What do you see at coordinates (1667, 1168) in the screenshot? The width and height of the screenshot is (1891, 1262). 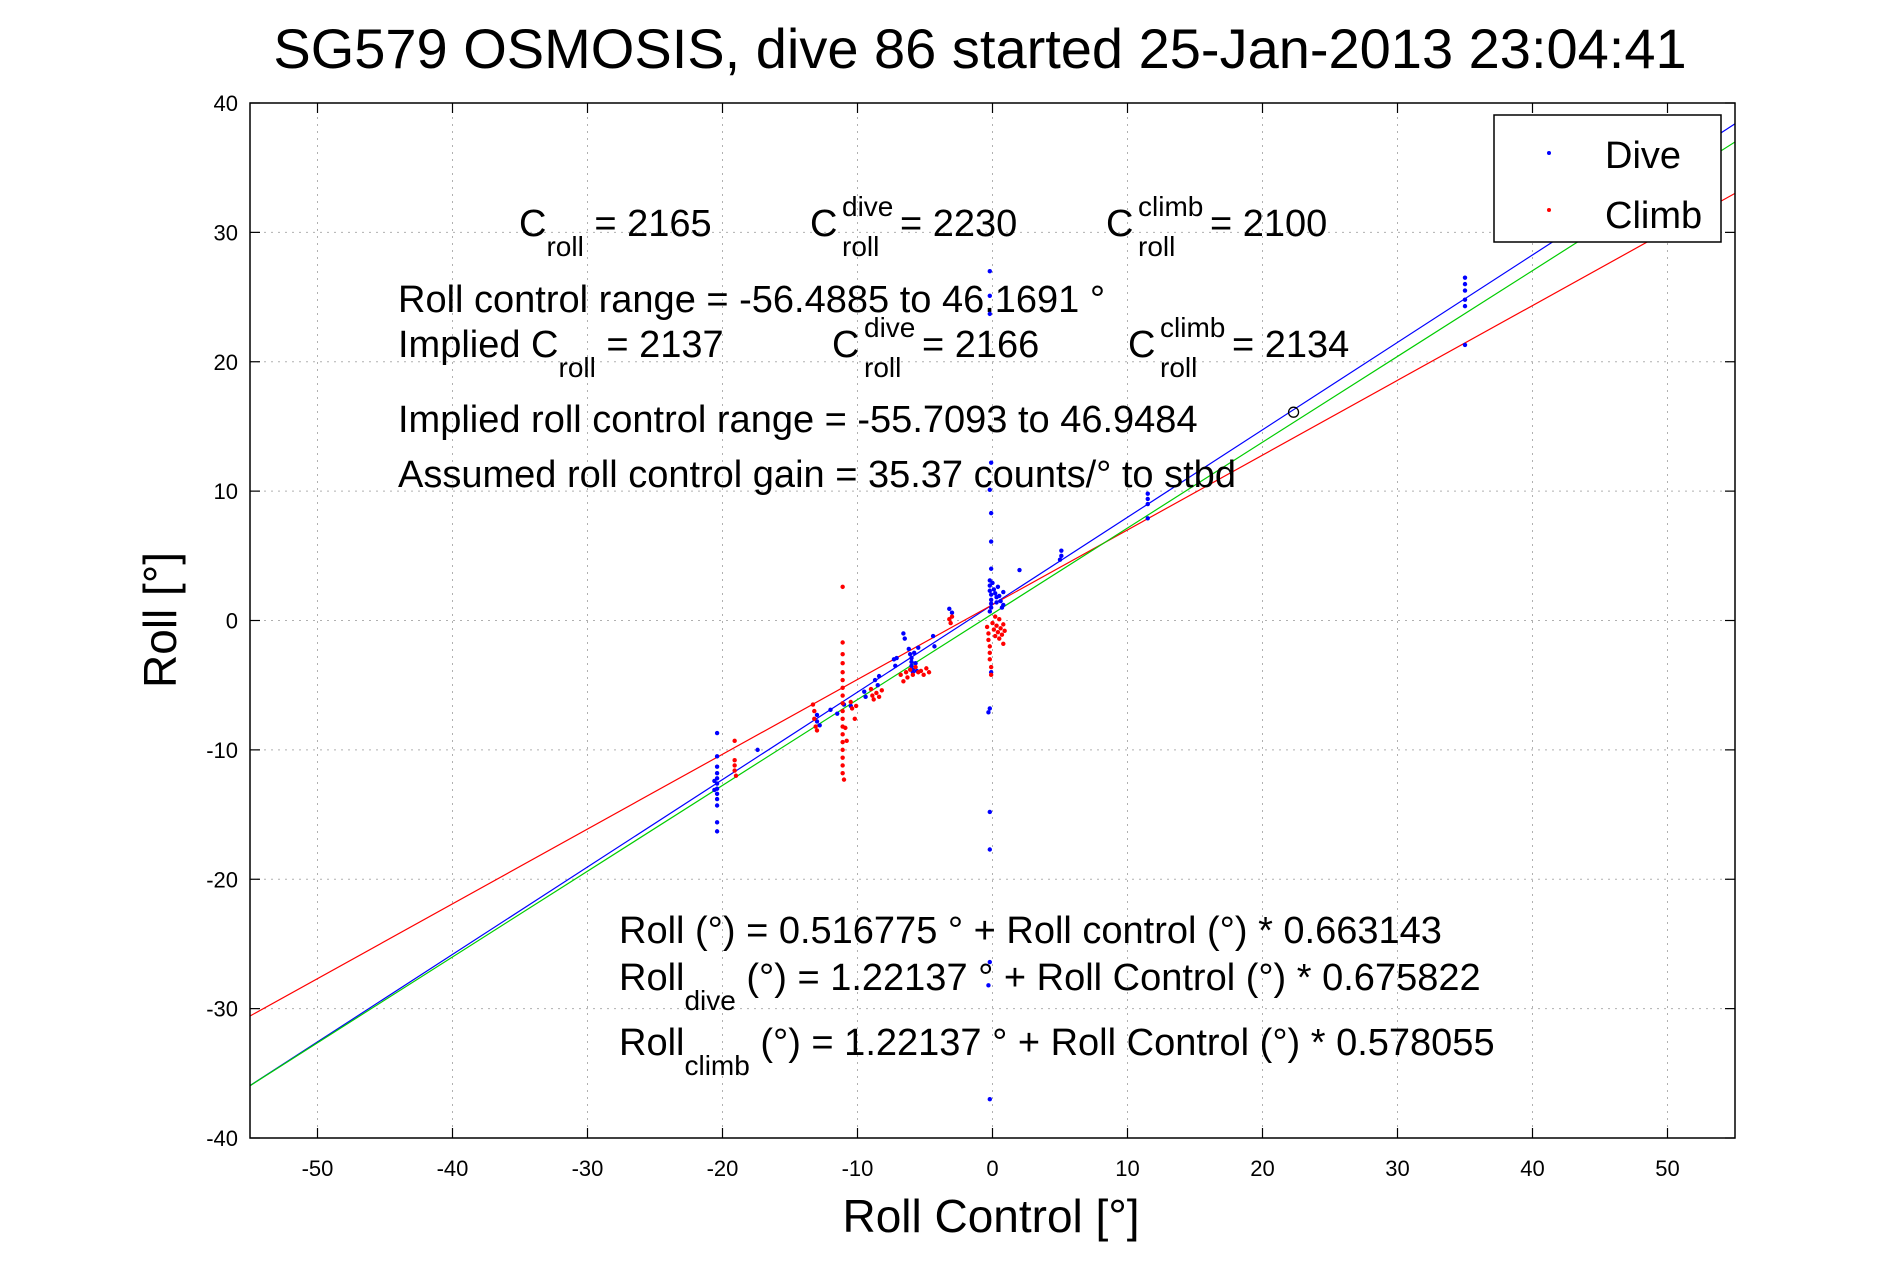 I see `x-tick-label: 50` at bounding box center [1667, 1168].